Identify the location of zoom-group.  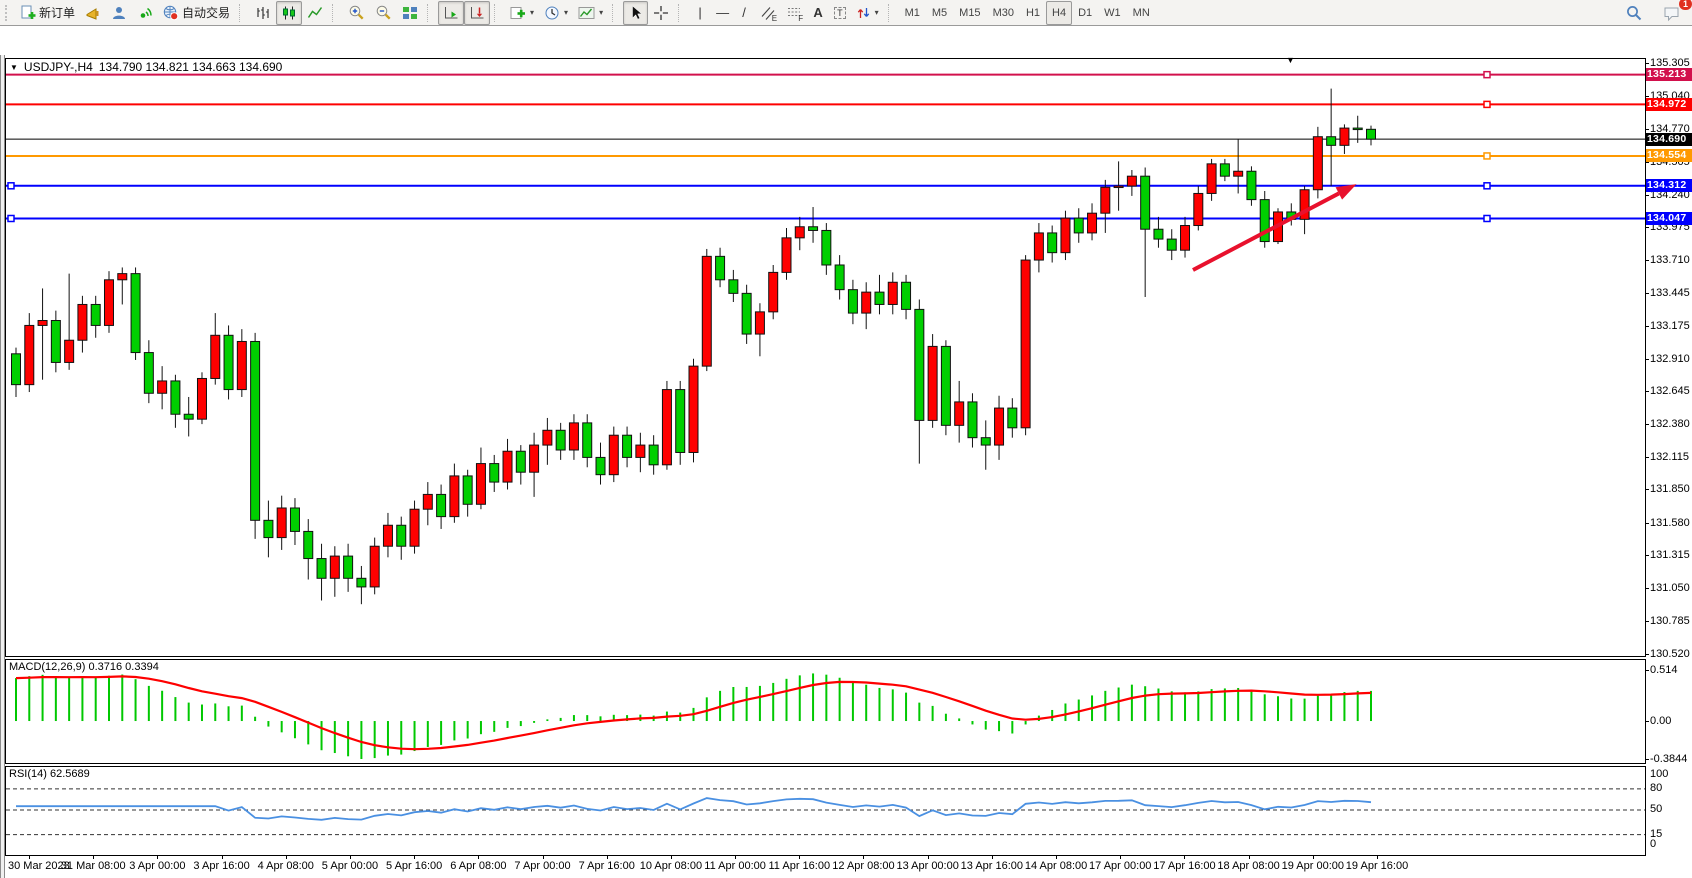
(383, 13).